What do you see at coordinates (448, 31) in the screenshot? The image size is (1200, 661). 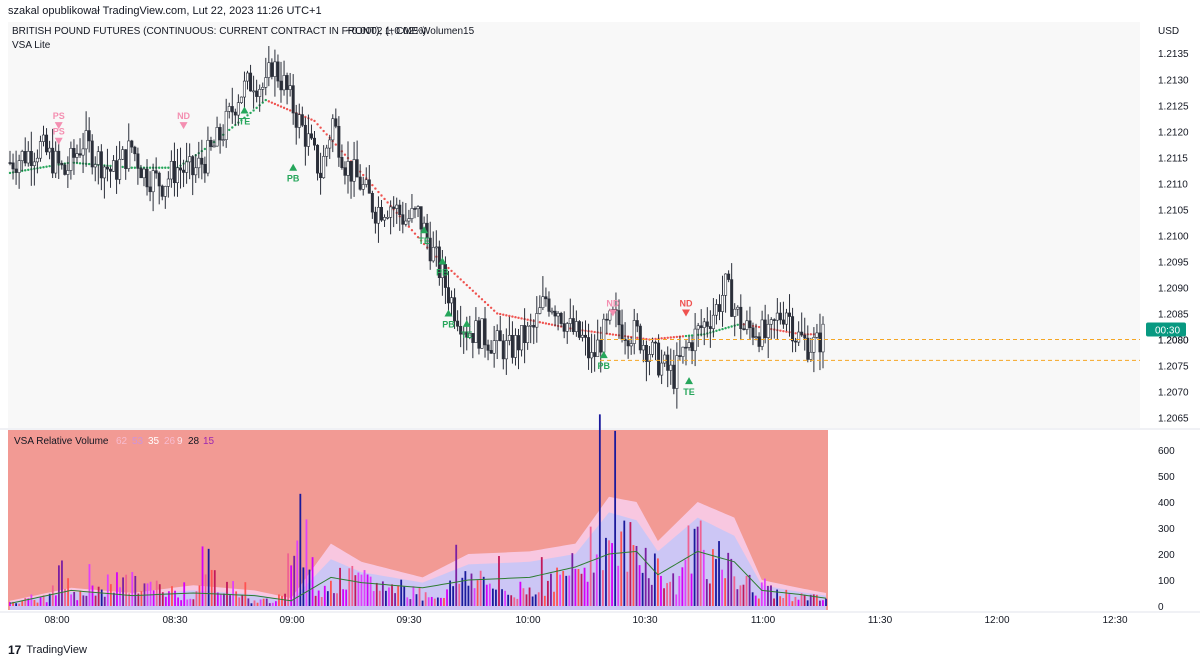 I see `volume-indicator-label: Wolumen15` at bounding box center [448, 31].